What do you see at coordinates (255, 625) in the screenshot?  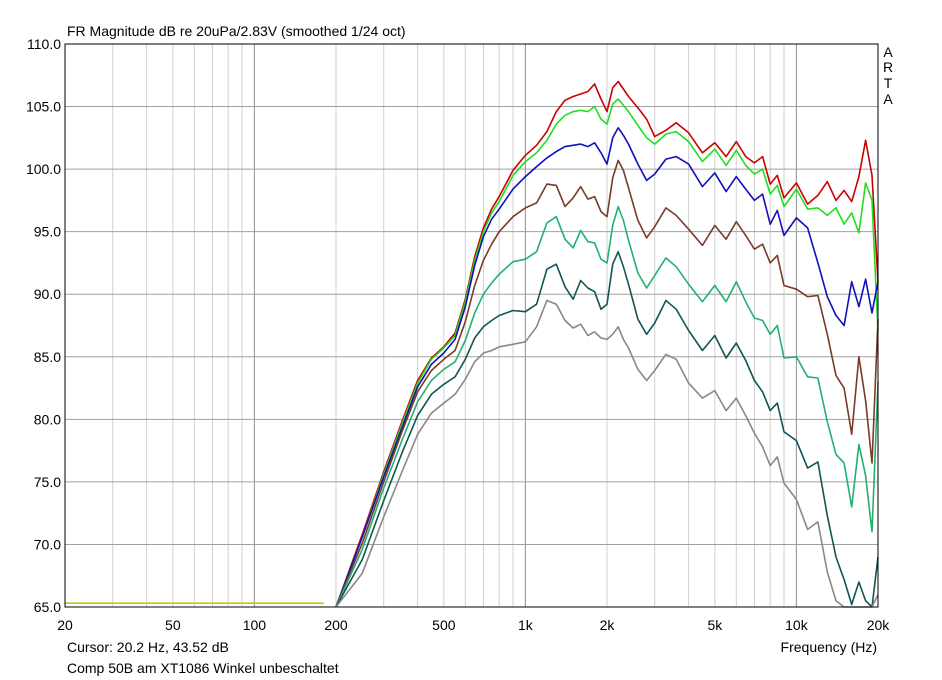 I see `x-tick-label: 100` at bounding box center [255, 625].